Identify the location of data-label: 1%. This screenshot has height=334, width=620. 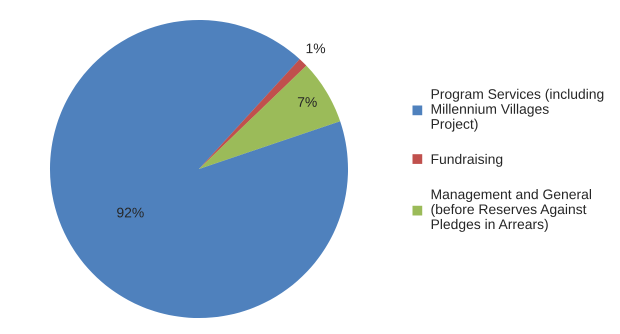
(316, 49).